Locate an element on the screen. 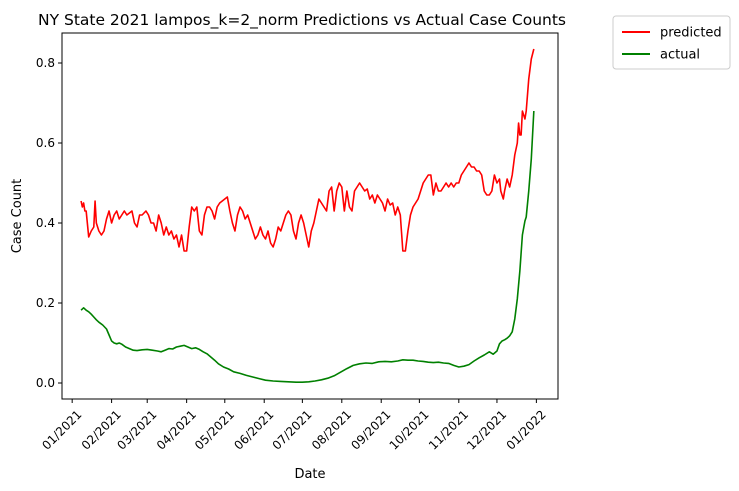 This screenshot has height=491, width=739. y-tick-label: 0.8 is located at coordinates (45, 63).